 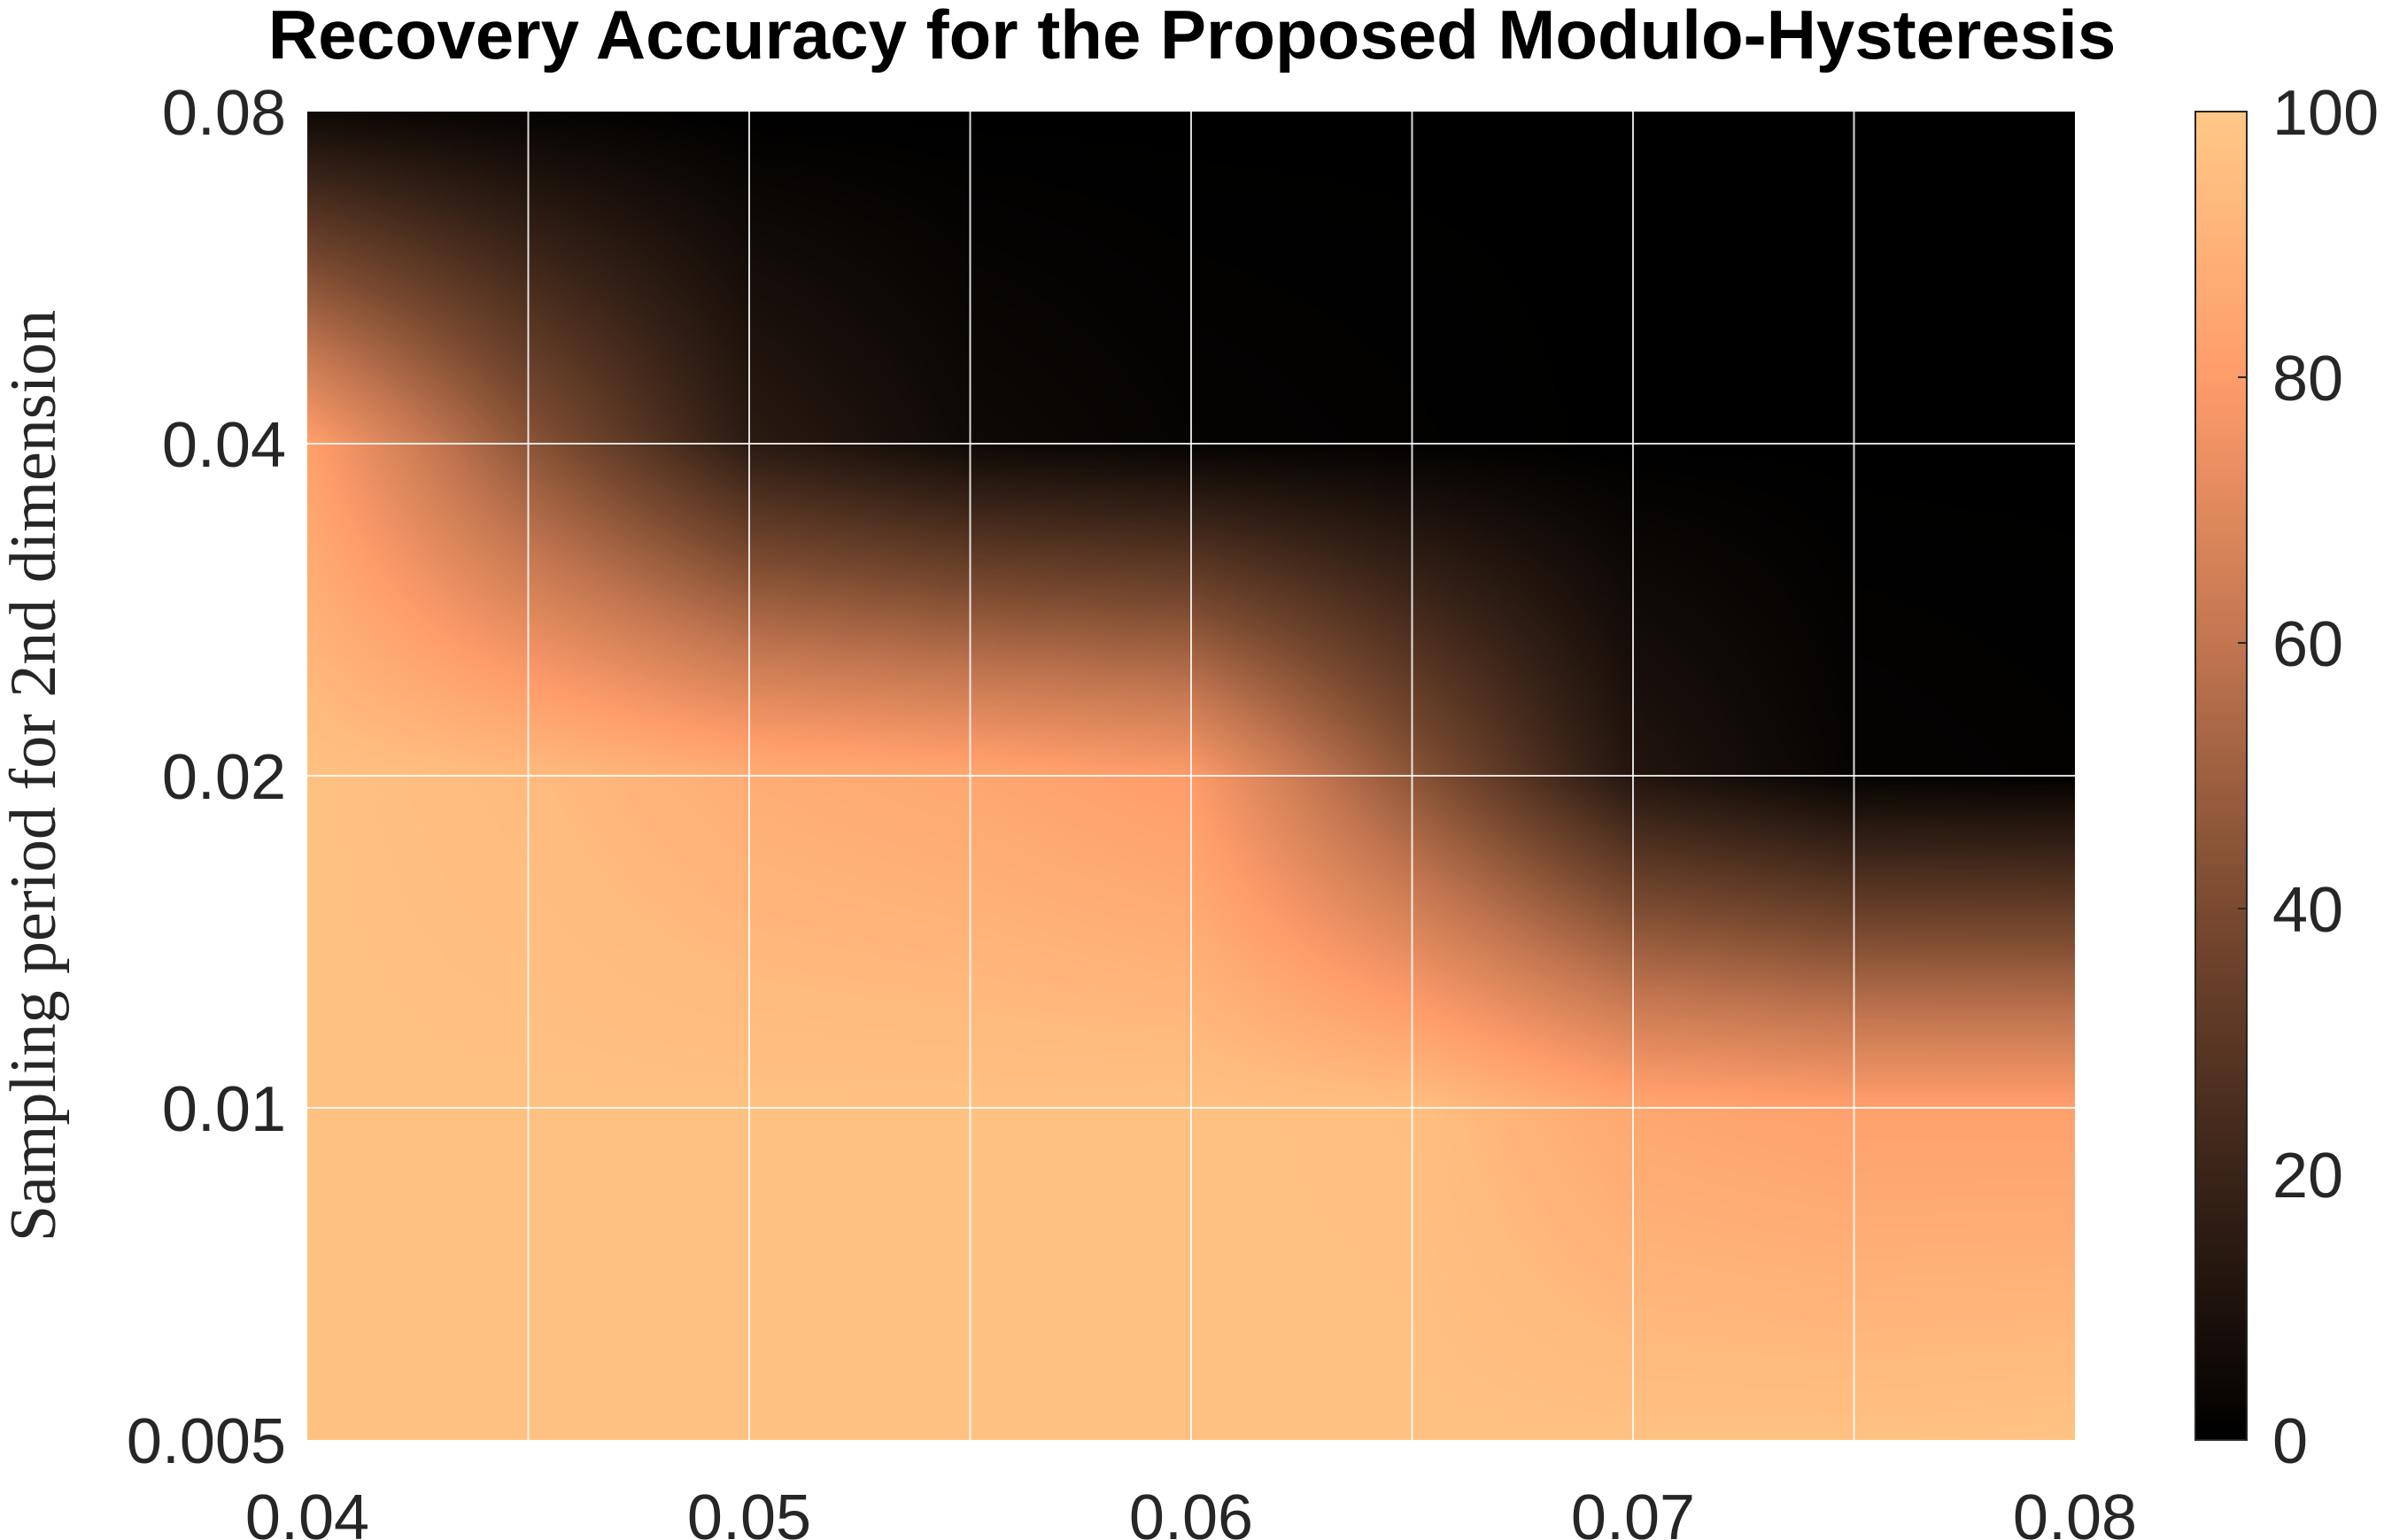 I want to click on colorbar-border, so click(x=2221, y=776).